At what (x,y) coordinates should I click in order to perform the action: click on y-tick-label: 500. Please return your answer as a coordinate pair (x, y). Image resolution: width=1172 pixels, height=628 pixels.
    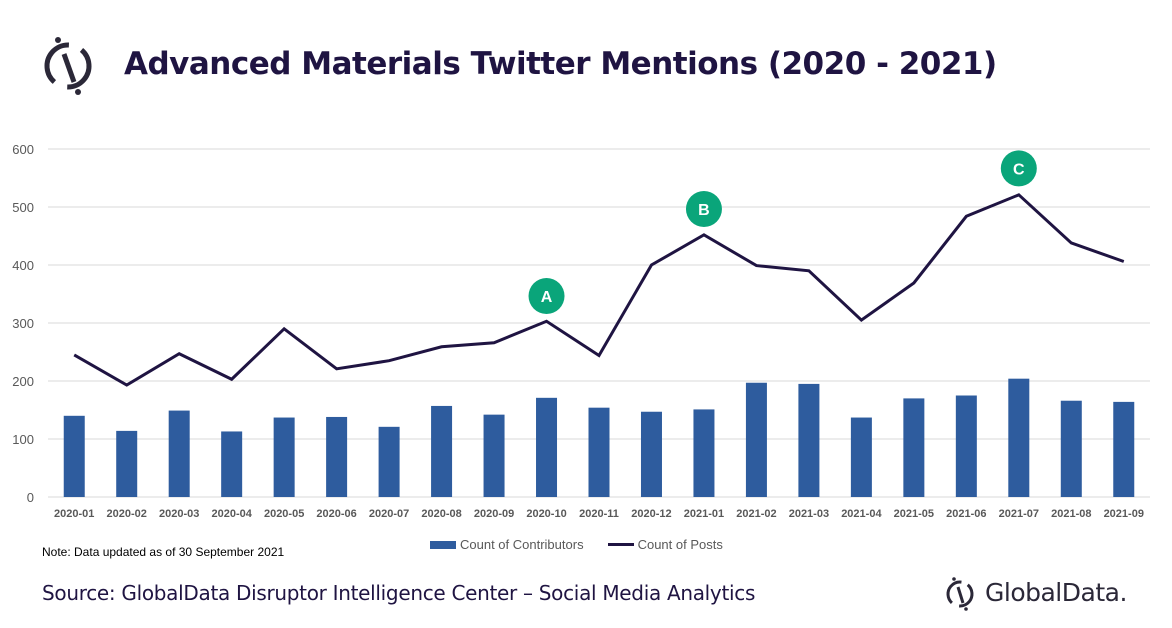
    Looking at the image, I should click on (23, 207).